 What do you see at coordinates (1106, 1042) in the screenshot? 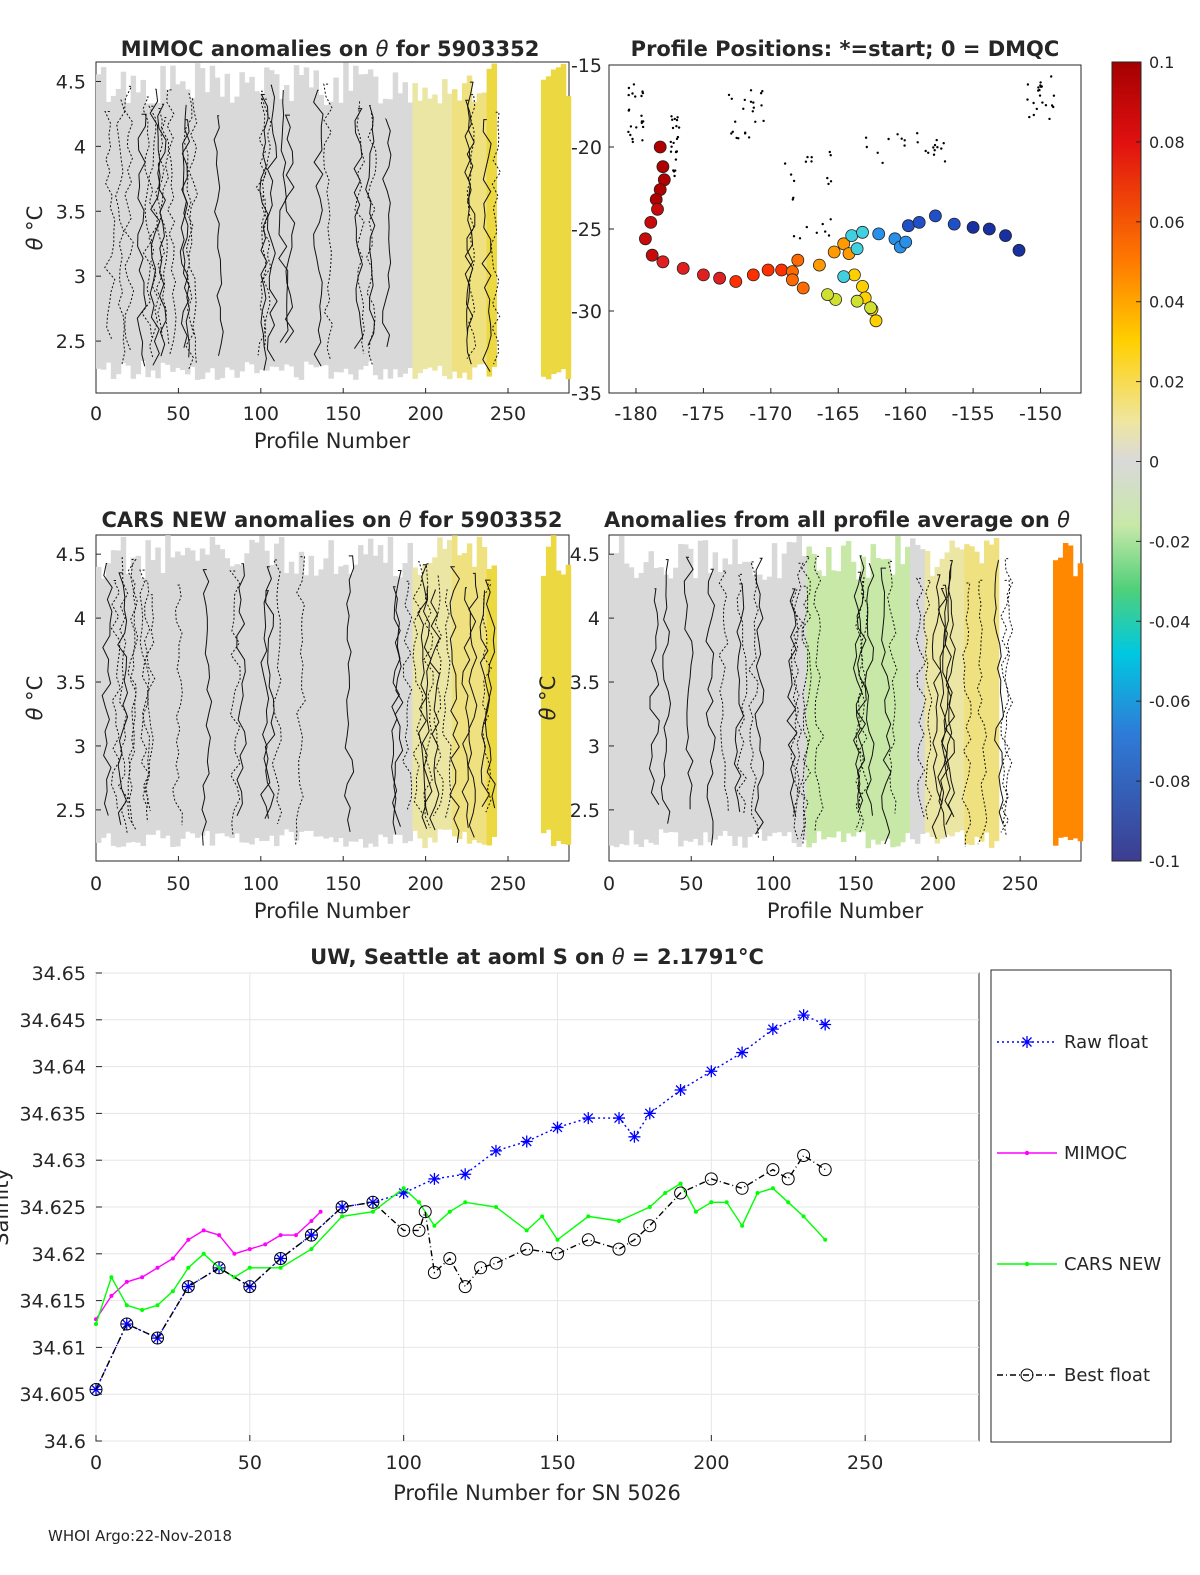
I see `legend-label: Raw float` at bounding box center [1106, 1042].